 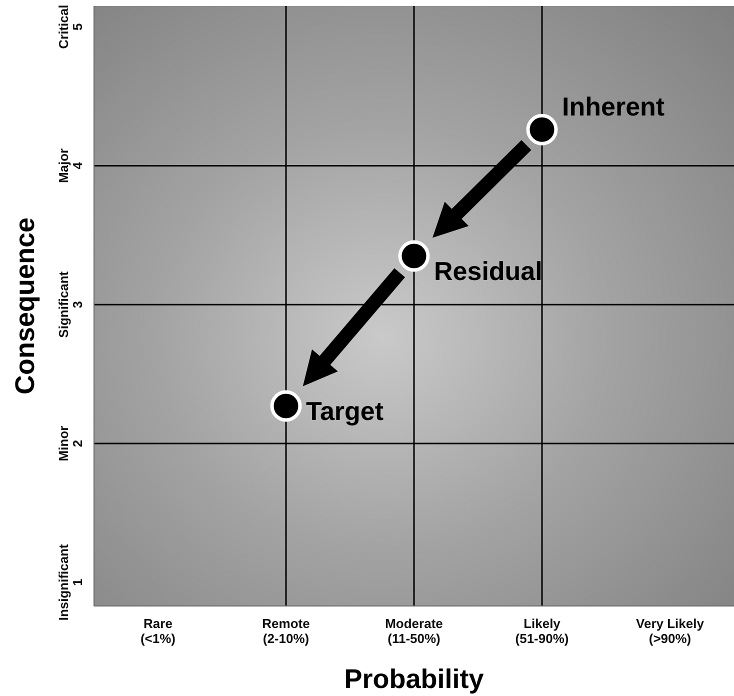 What do you see at coordinates (670, 631) in the screenshot?
I see `x-tick-label: Very Likely (>90%)` at bounding box center [670, 631].